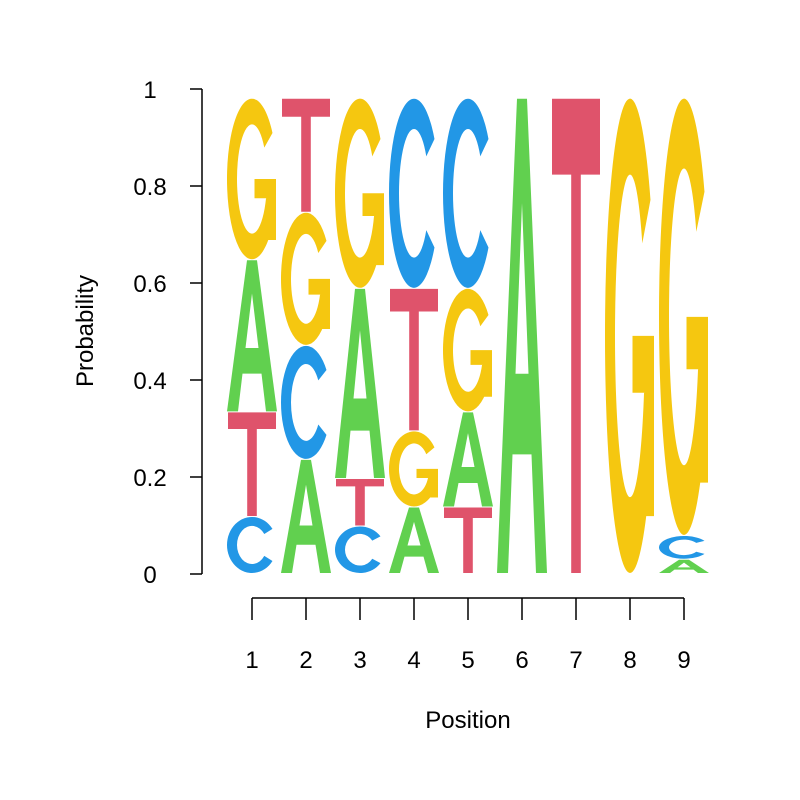  Describe the element at coordinates (85, 331) in the screenshot. I see `y-axis-label: Probability` at that location.